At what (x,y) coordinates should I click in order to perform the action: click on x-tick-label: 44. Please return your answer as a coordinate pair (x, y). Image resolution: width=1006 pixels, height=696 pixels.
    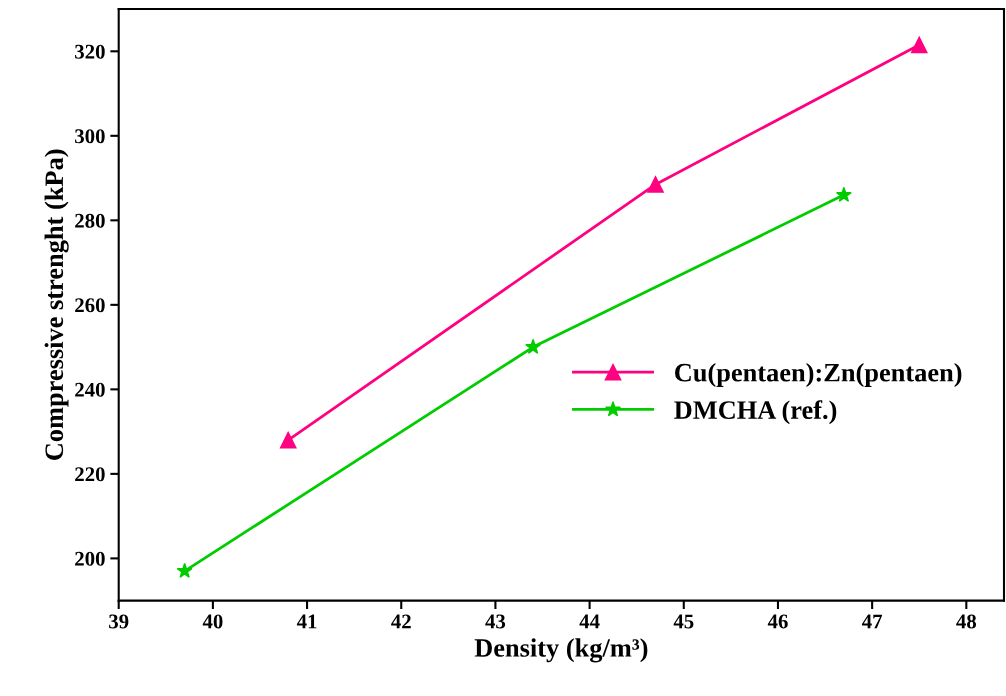
    Looking at the image, I should click on (589, 621).